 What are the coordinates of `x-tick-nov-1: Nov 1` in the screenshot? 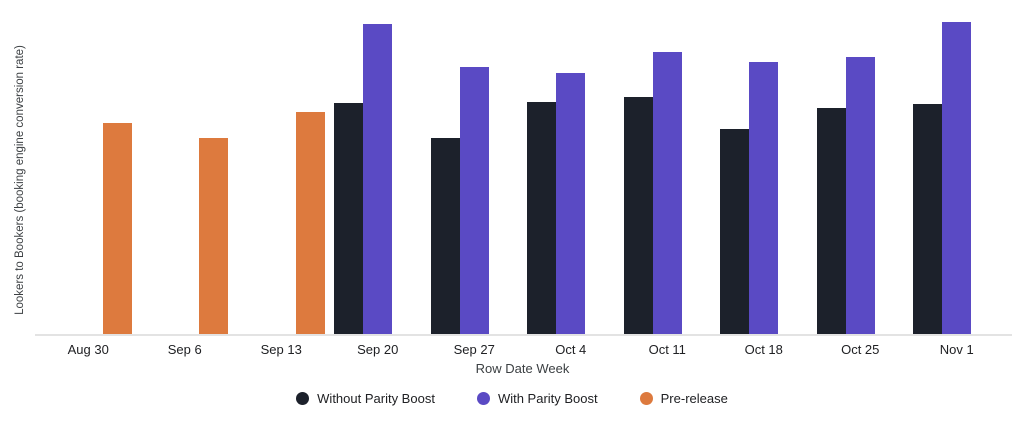 It's located at (956, 349).